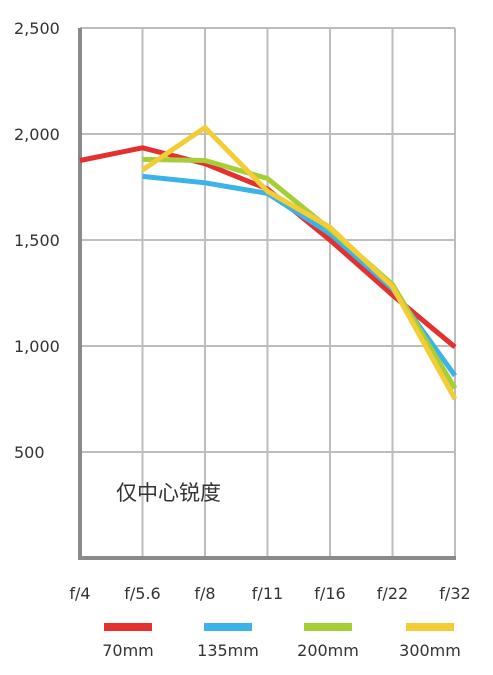  I want to click on y-tick-label: 2,000, so click(37, 134).